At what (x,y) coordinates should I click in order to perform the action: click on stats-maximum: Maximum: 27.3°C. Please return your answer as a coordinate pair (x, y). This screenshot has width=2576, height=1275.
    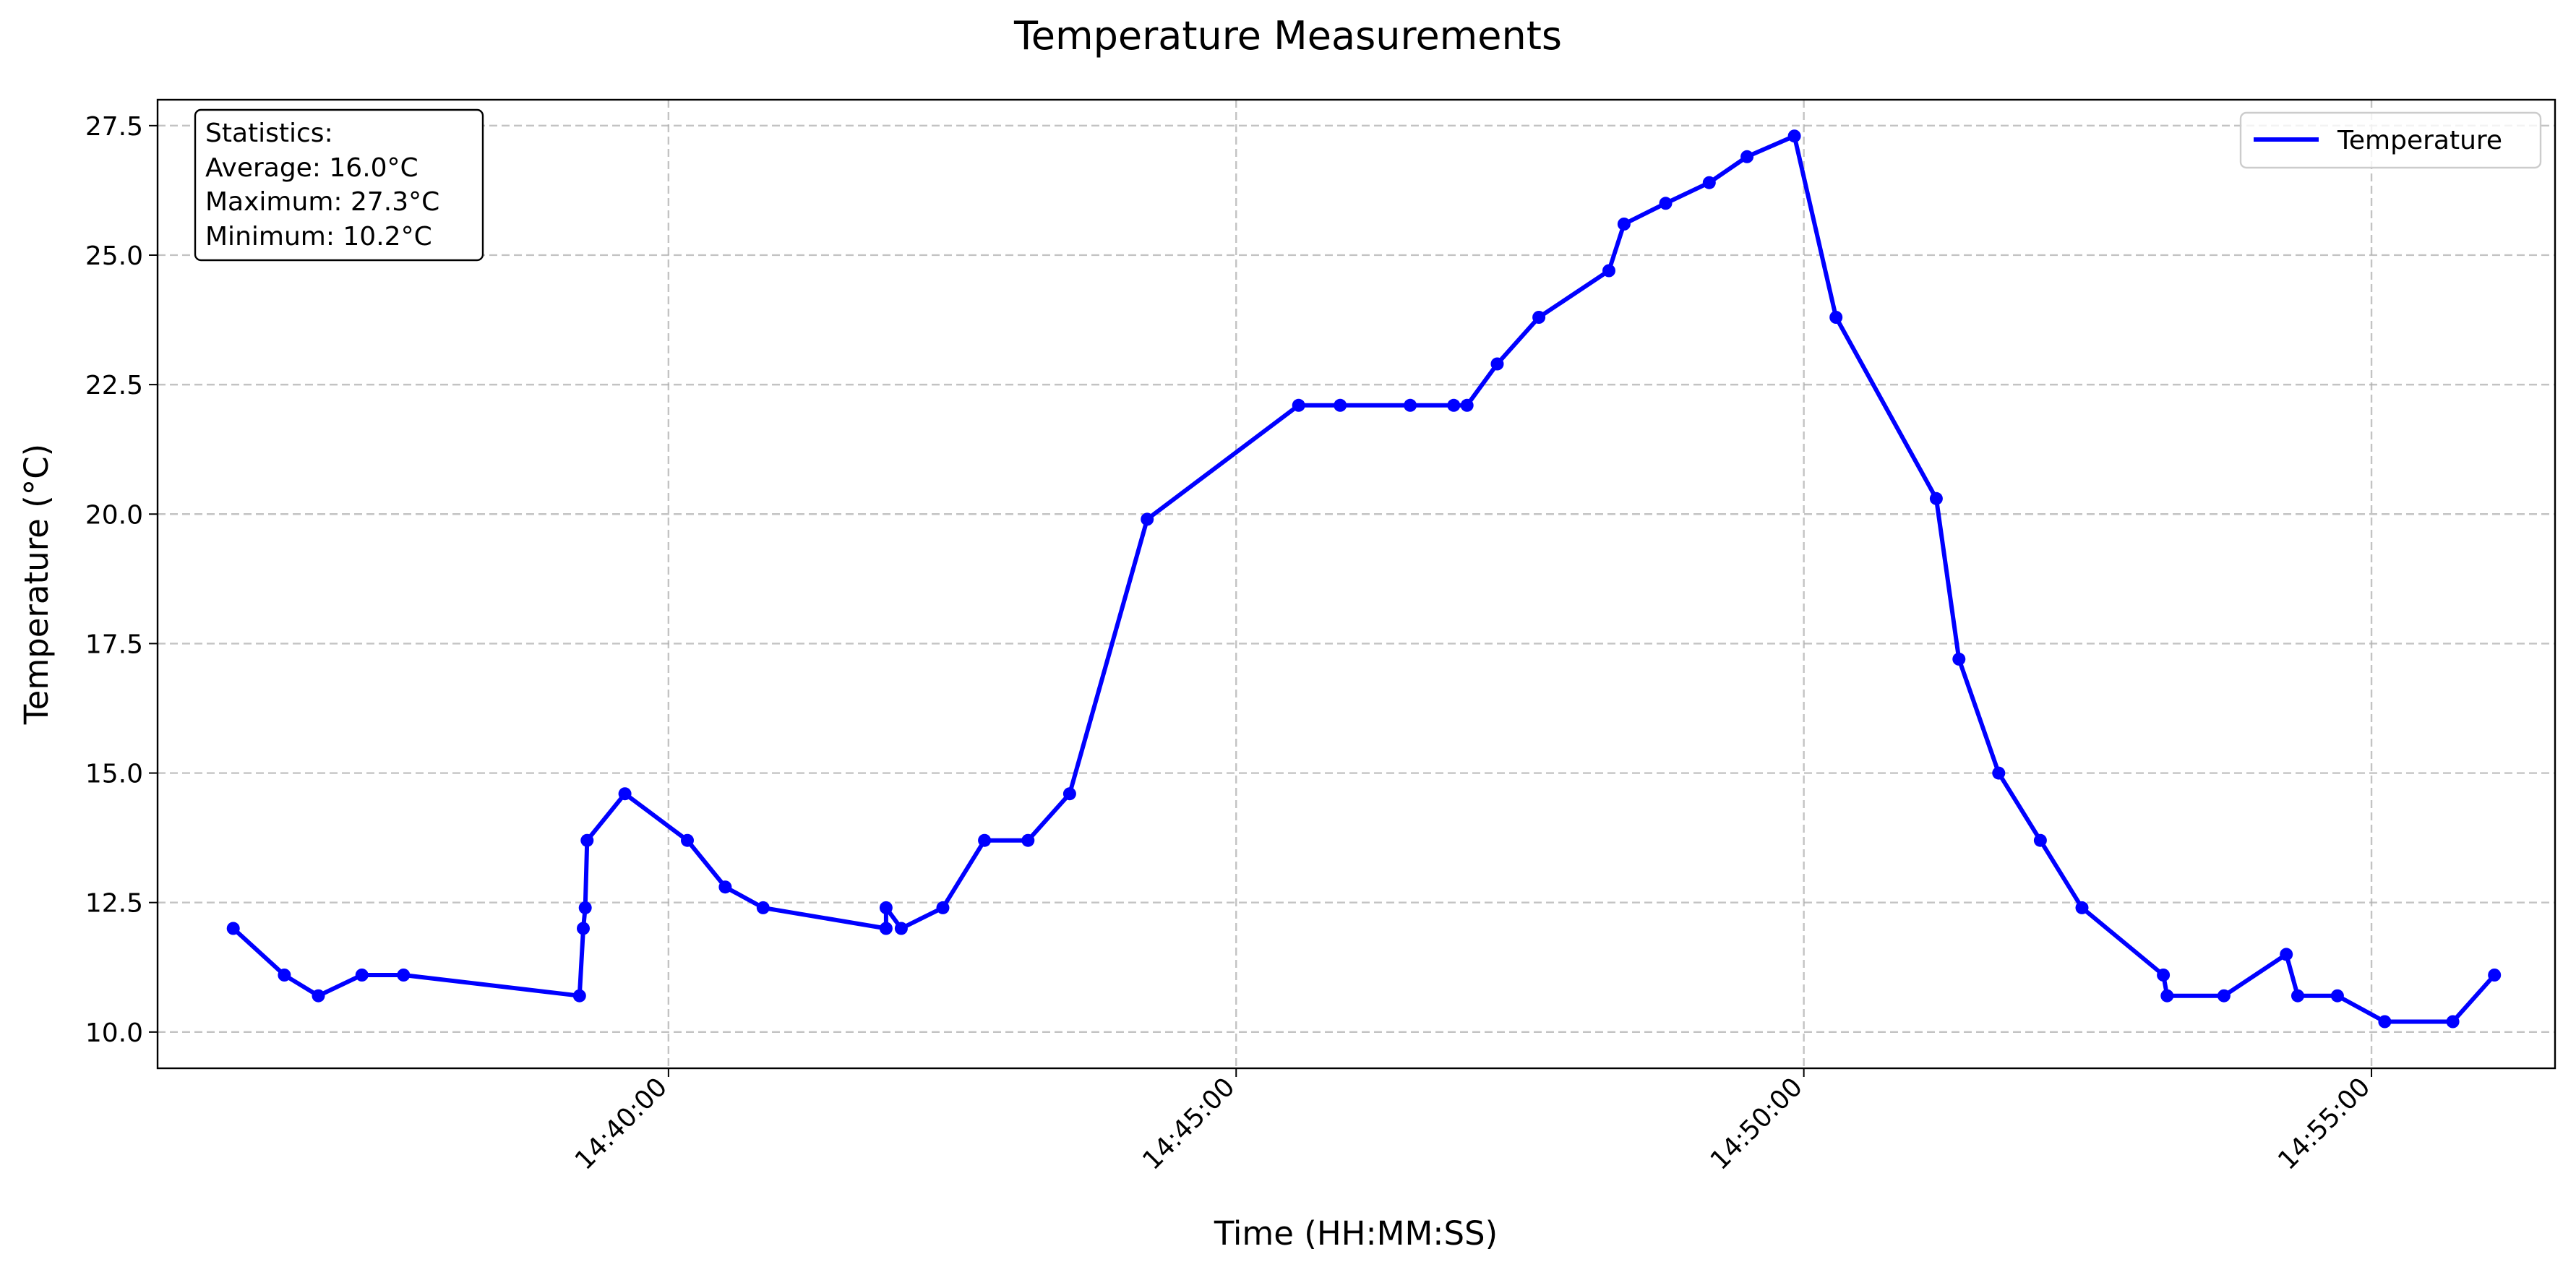
    Looking at the image, I should click on (322, 202).